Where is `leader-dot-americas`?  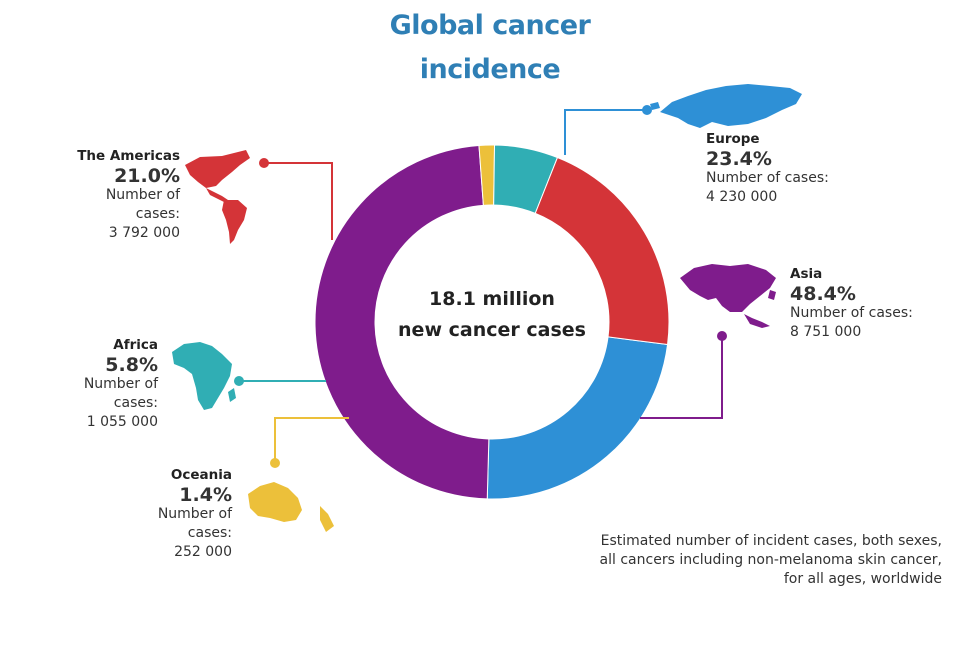 leader-dot-americas is located at coordinates (264, 163).